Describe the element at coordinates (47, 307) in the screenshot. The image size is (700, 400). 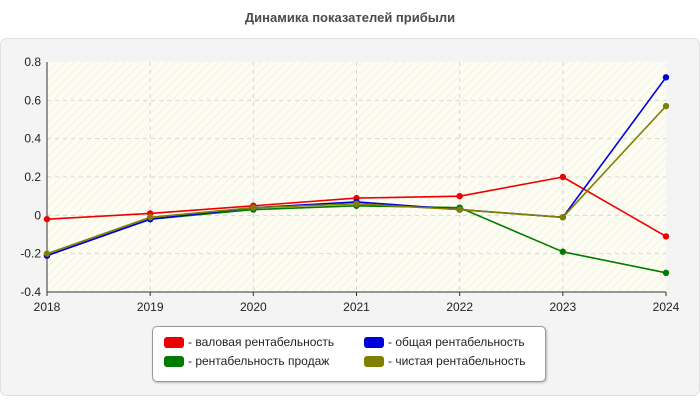
I see `x-tick-label: 2018` at that location.